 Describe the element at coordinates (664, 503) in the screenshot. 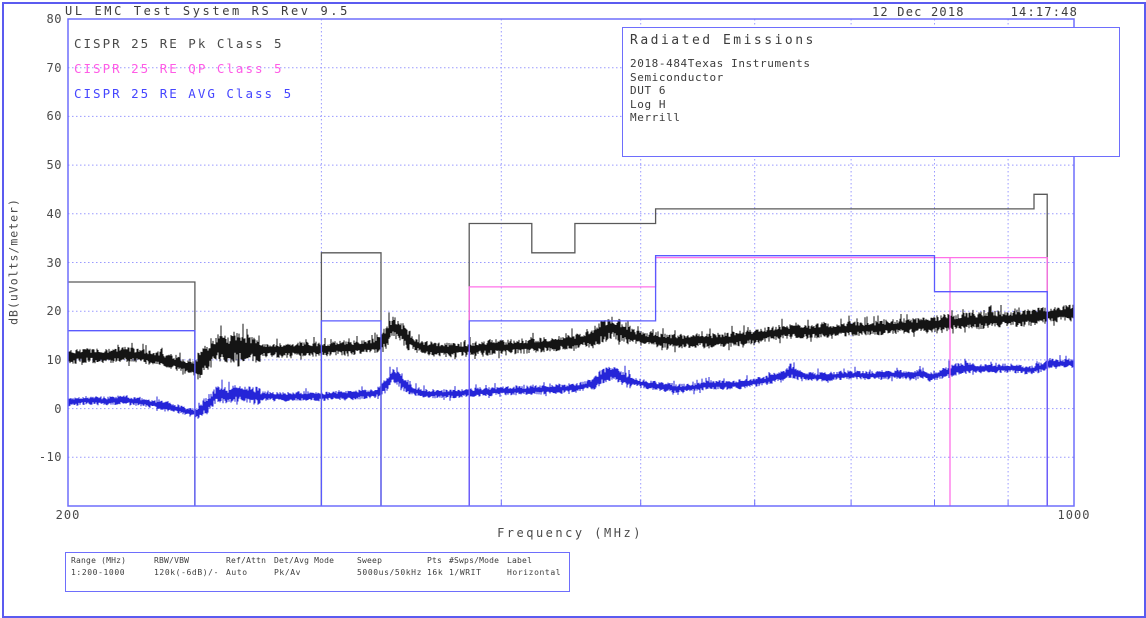

I see `x-axis-tick-marks` at that location.